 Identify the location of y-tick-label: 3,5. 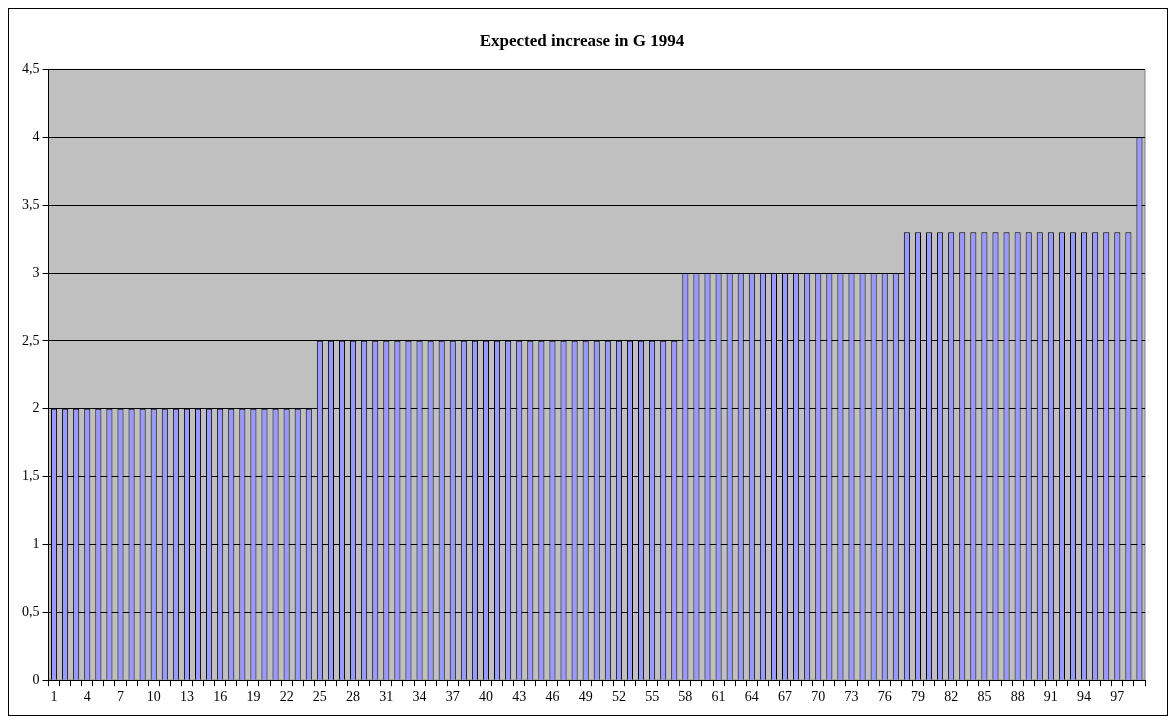
(31, 204).